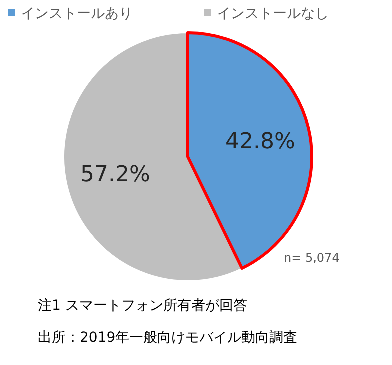 The height and width of the screenshot is (365, 392). What do you see at coordinates (168, 338) in the screenshot?
I see `text: 出所：2019年一般向けモバイル動向調査` at bounding box center [168, 338].